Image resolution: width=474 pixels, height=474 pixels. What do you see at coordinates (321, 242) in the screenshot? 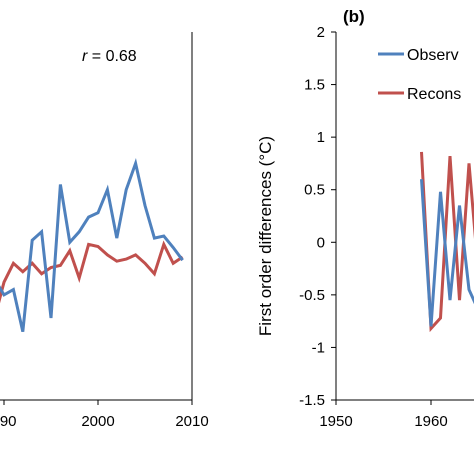
I see `panel-b-y-tick-label: 0` at bounding box center [321, 242].